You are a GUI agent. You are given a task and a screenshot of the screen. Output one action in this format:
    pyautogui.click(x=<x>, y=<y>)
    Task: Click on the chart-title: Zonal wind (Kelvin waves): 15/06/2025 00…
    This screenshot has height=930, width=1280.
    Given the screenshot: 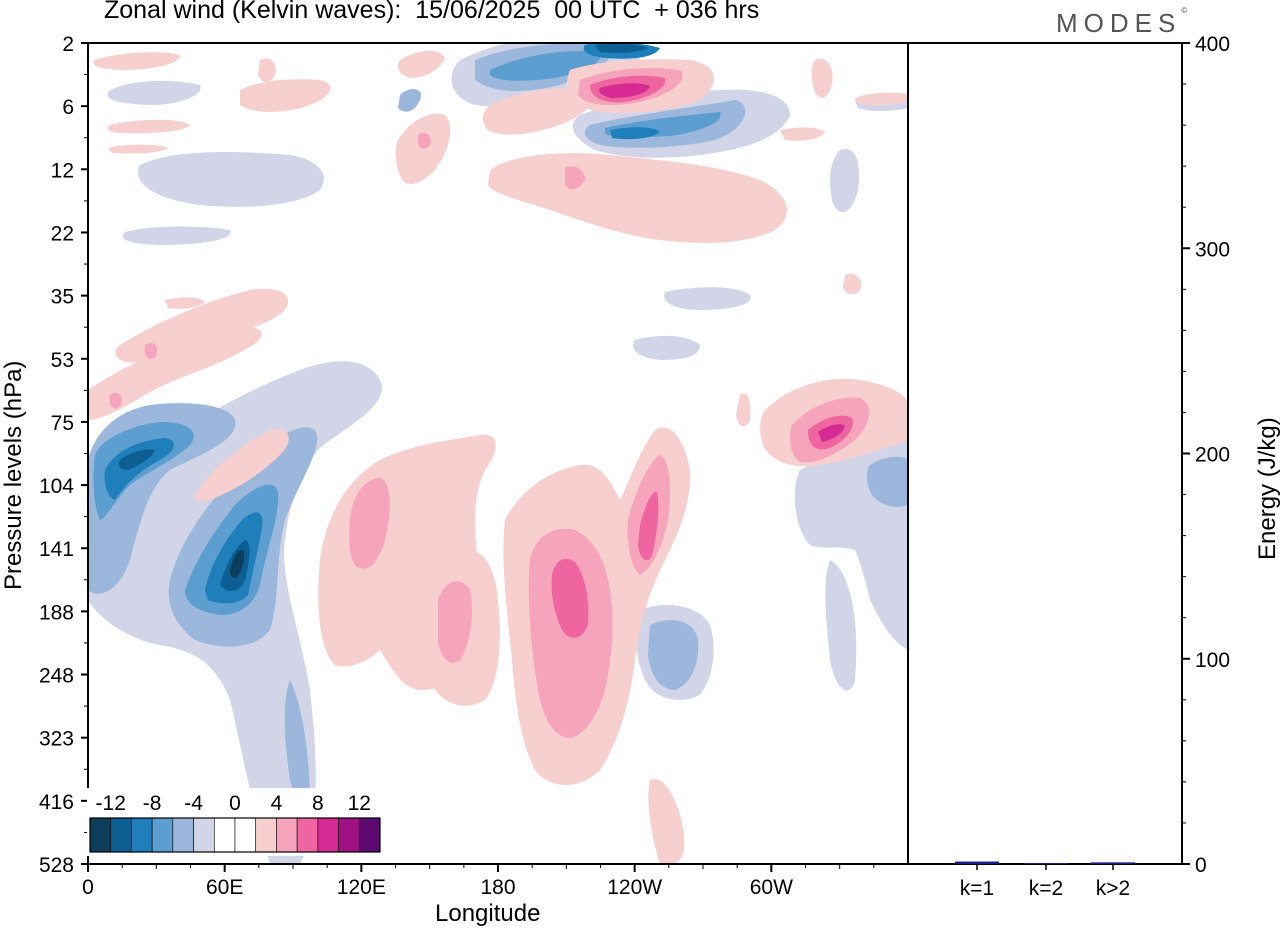 What is the action you would take?
    pyautogui.click(x=432, y=12)
    